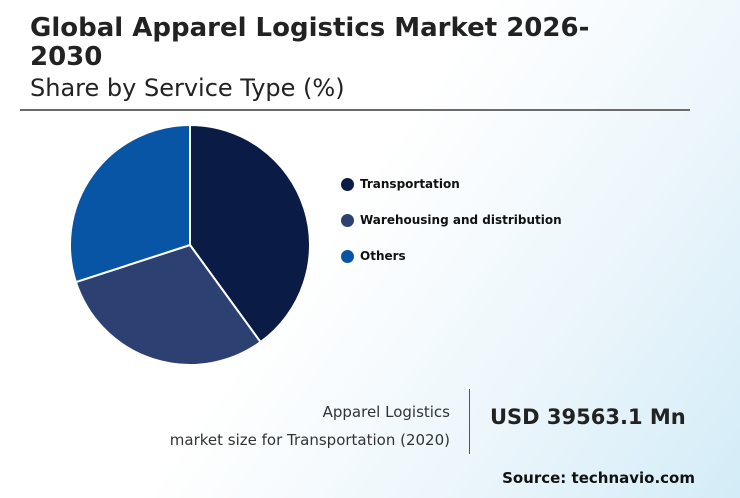 Image resolution: width=740 pixels, height=498 pixels. I want to click on legend-item: Transportation, so click(451, 184).